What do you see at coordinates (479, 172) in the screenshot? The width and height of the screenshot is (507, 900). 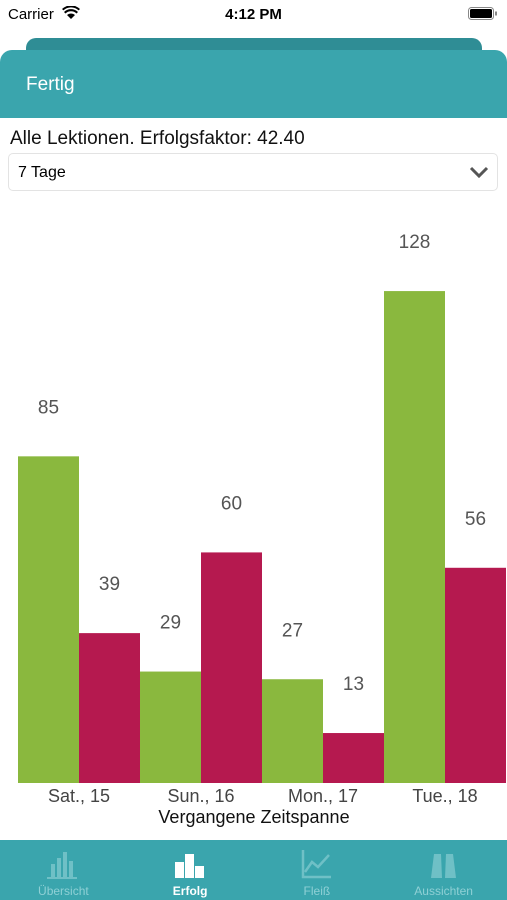 I see `chevron` at bounding box center [479, 172].